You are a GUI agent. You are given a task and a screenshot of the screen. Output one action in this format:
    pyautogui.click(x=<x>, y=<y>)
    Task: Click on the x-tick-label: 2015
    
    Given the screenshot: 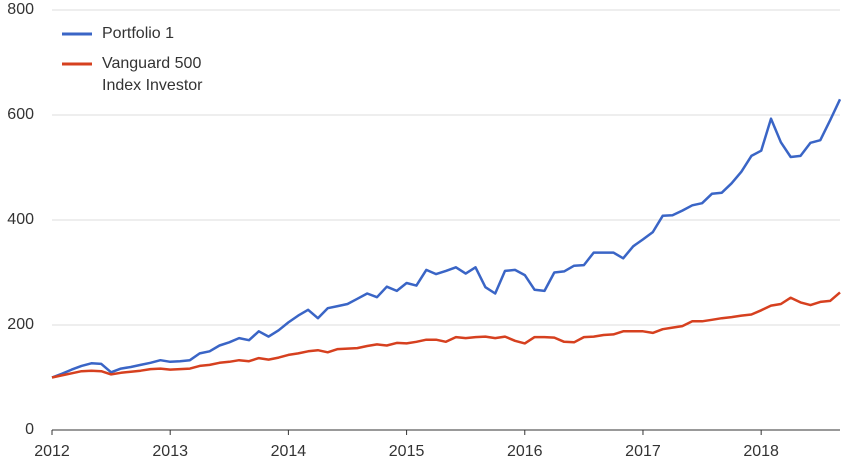 What is the action you would take?
    pyautogui.click(x=407, y=451)
    